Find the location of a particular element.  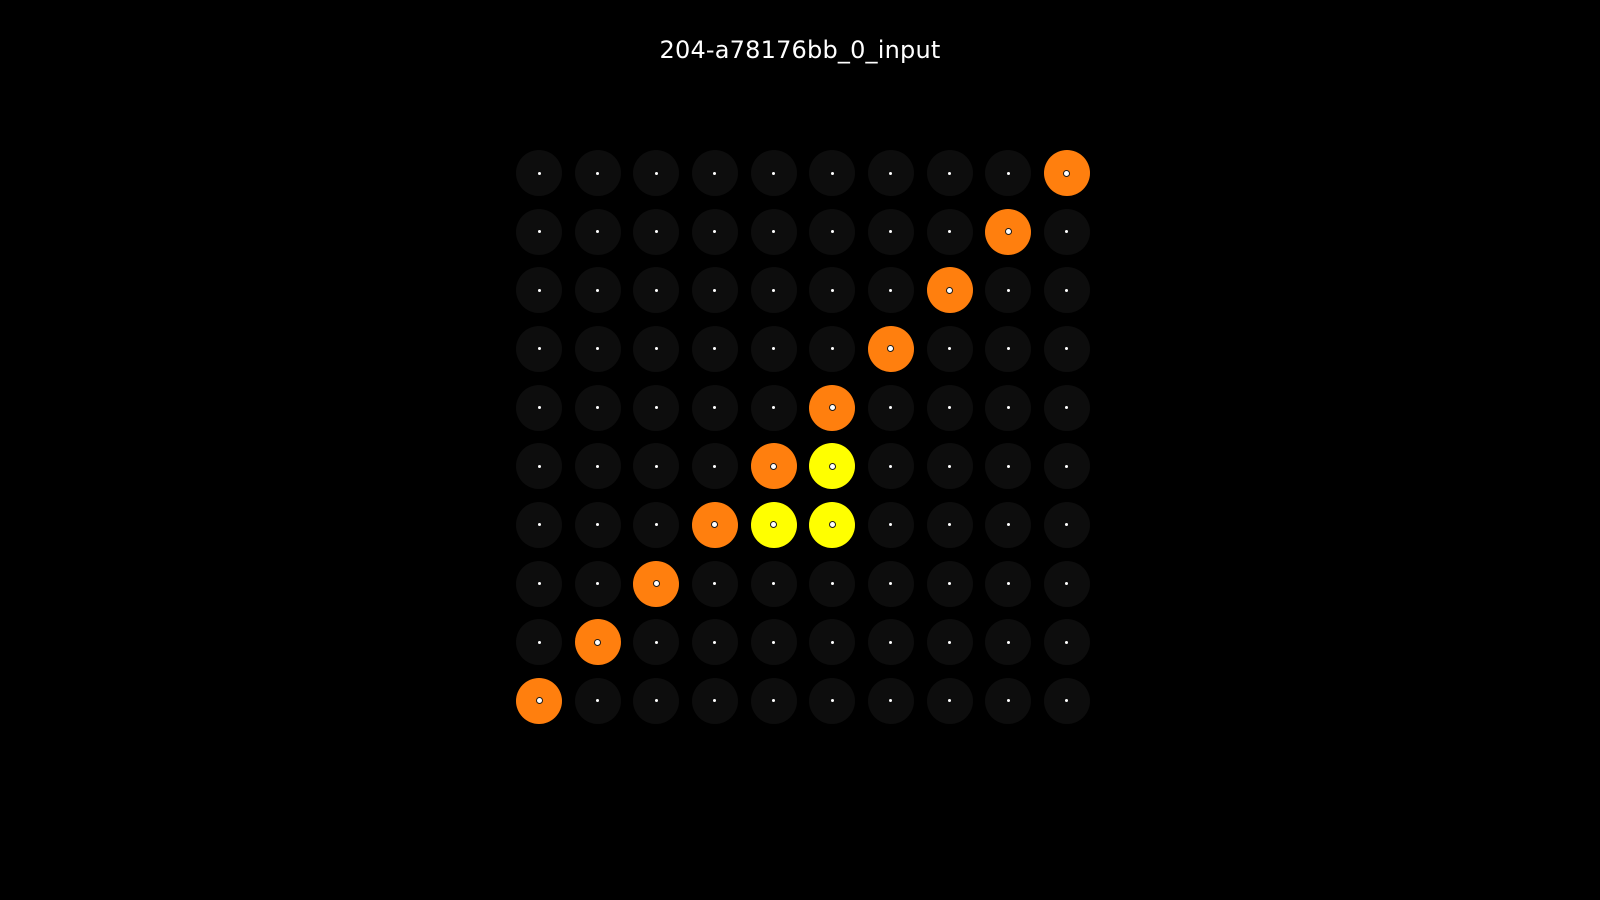

grid-cell-r7-c6 is located at coordinates (890, 583).